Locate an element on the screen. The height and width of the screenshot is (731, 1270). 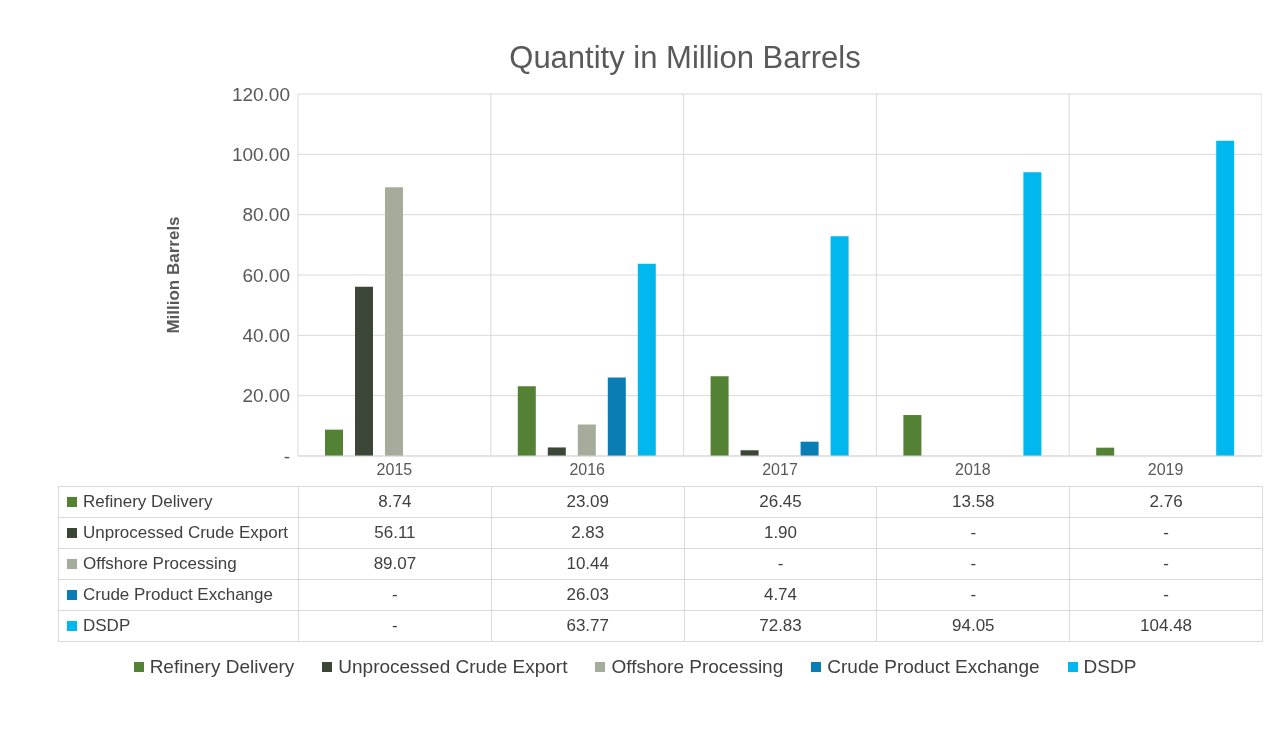
y-tick-label: 20.00 is located at coordinates (266, 396).